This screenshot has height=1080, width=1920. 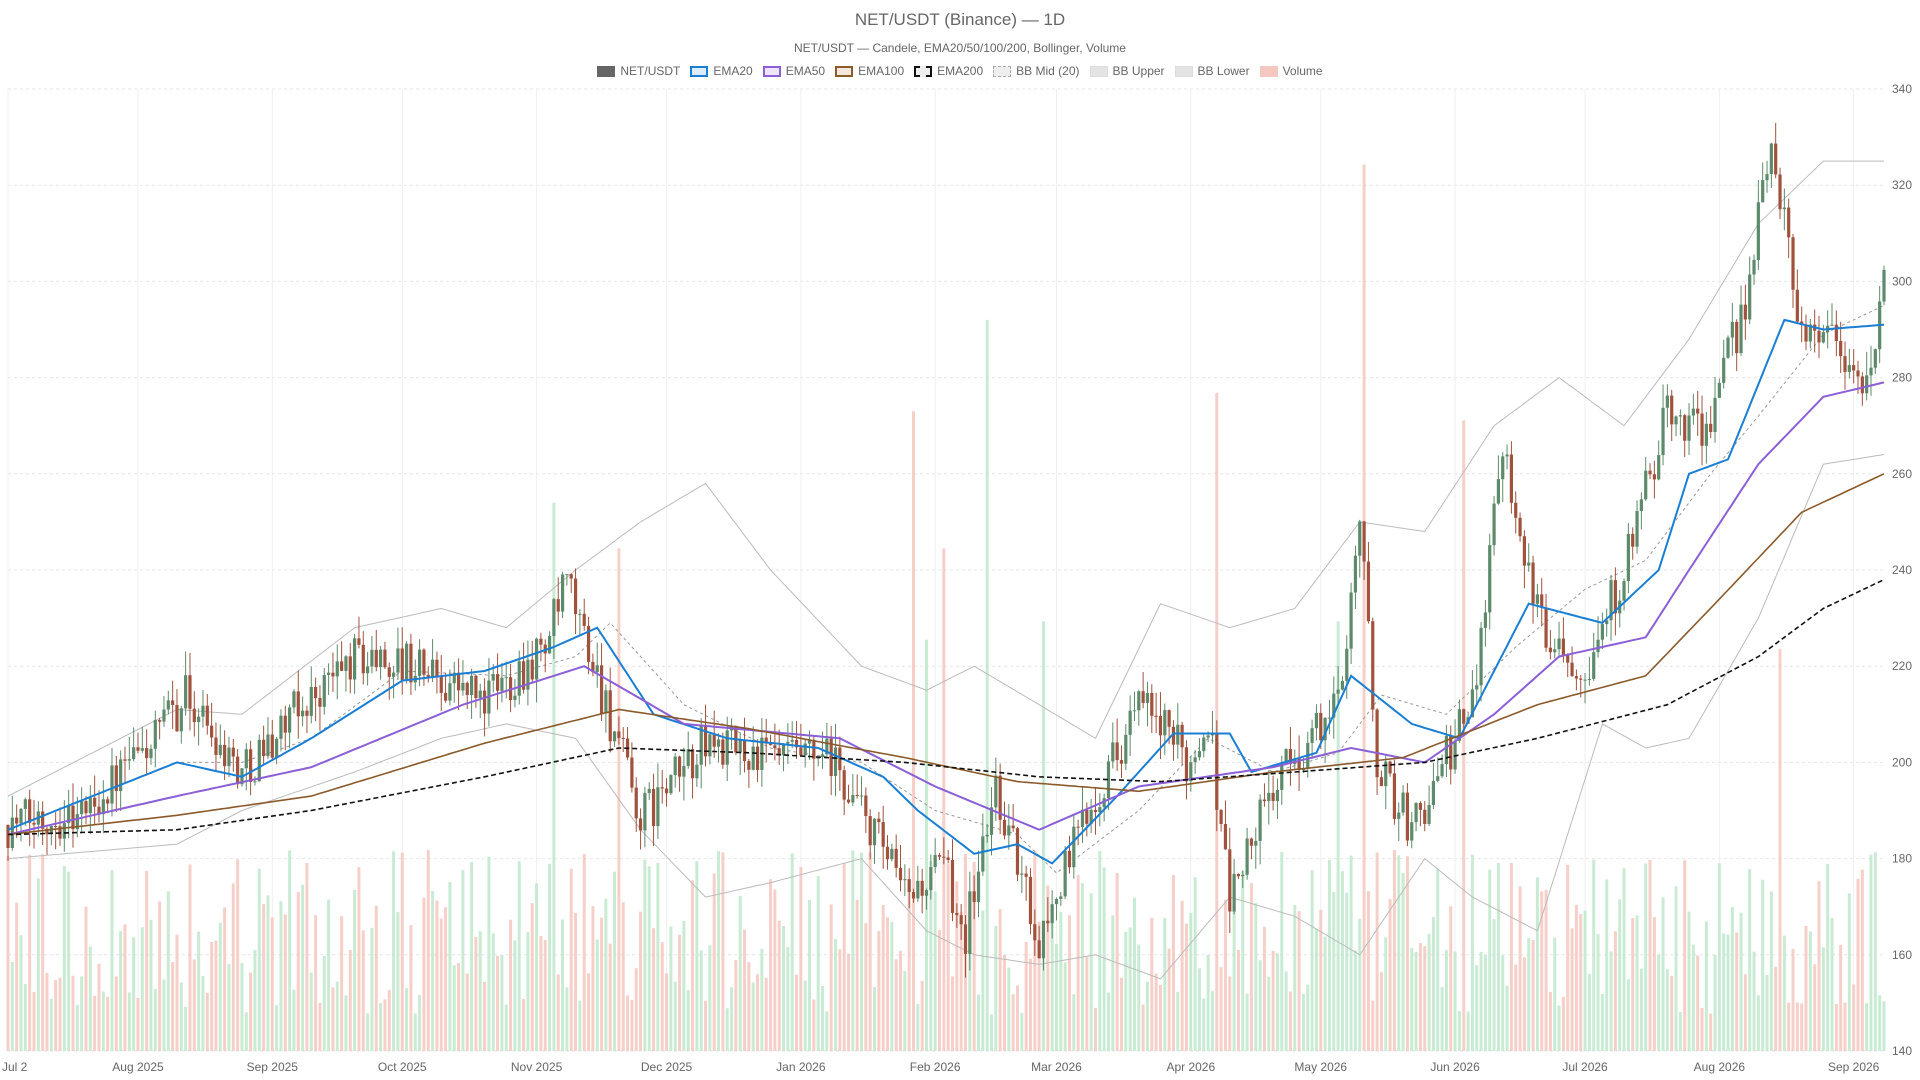 What do you see at coordinates (537, 1067) in the screenshot?
I see `x-tick-label: Nov 2025` at bounding box center [537, 1067].